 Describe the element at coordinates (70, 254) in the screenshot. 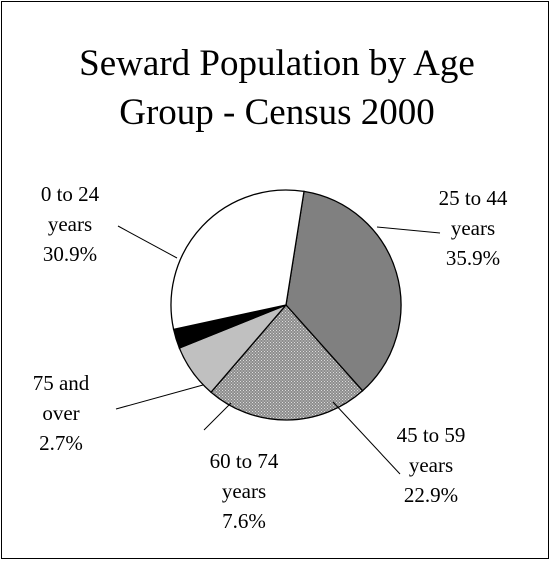

I see `slice-value-label: 30.9%` at that location.